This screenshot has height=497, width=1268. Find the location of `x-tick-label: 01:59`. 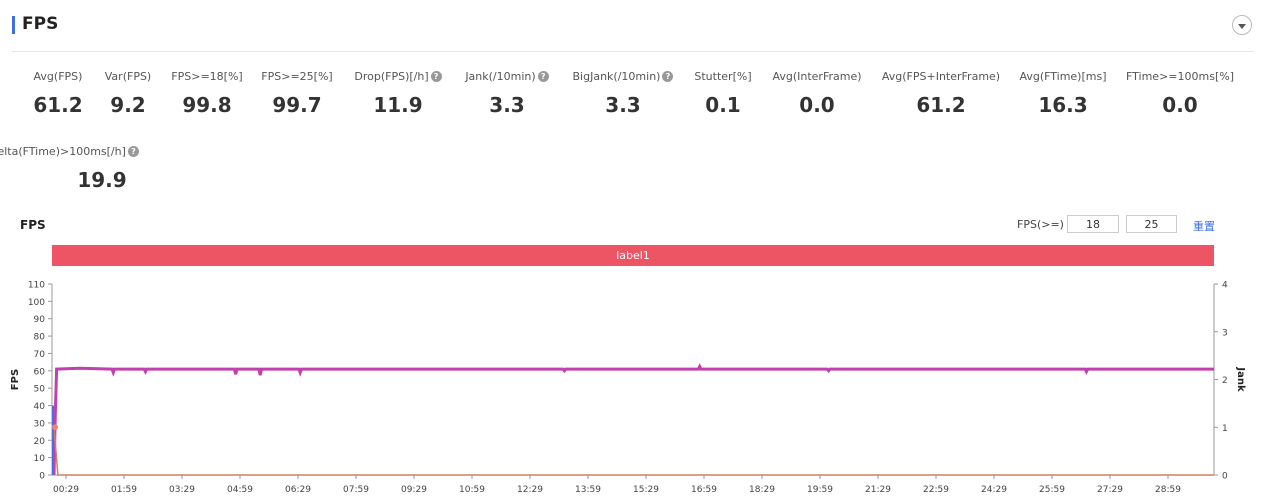

x-tick-label: 01:59 is located at coordinates (124, 490).